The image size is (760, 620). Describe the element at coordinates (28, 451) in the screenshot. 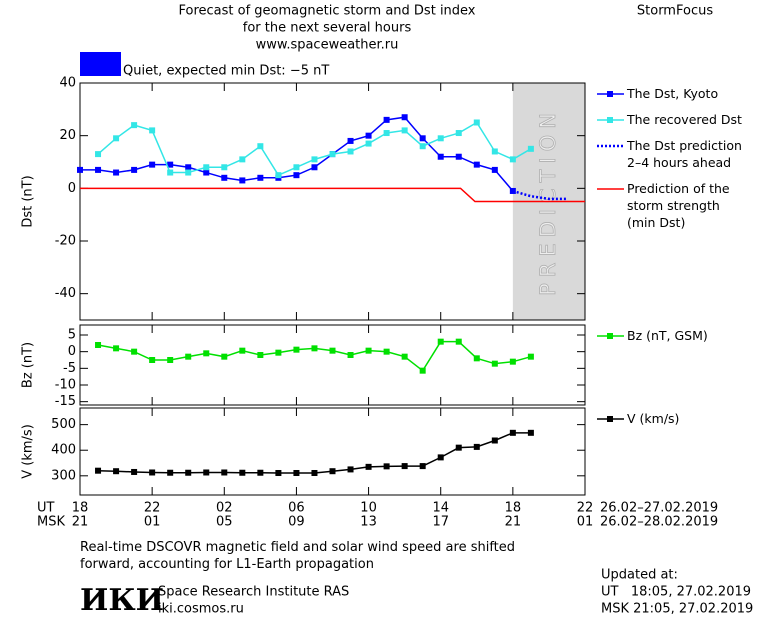

I see `y-axis-label: V (km/s)` at that location.